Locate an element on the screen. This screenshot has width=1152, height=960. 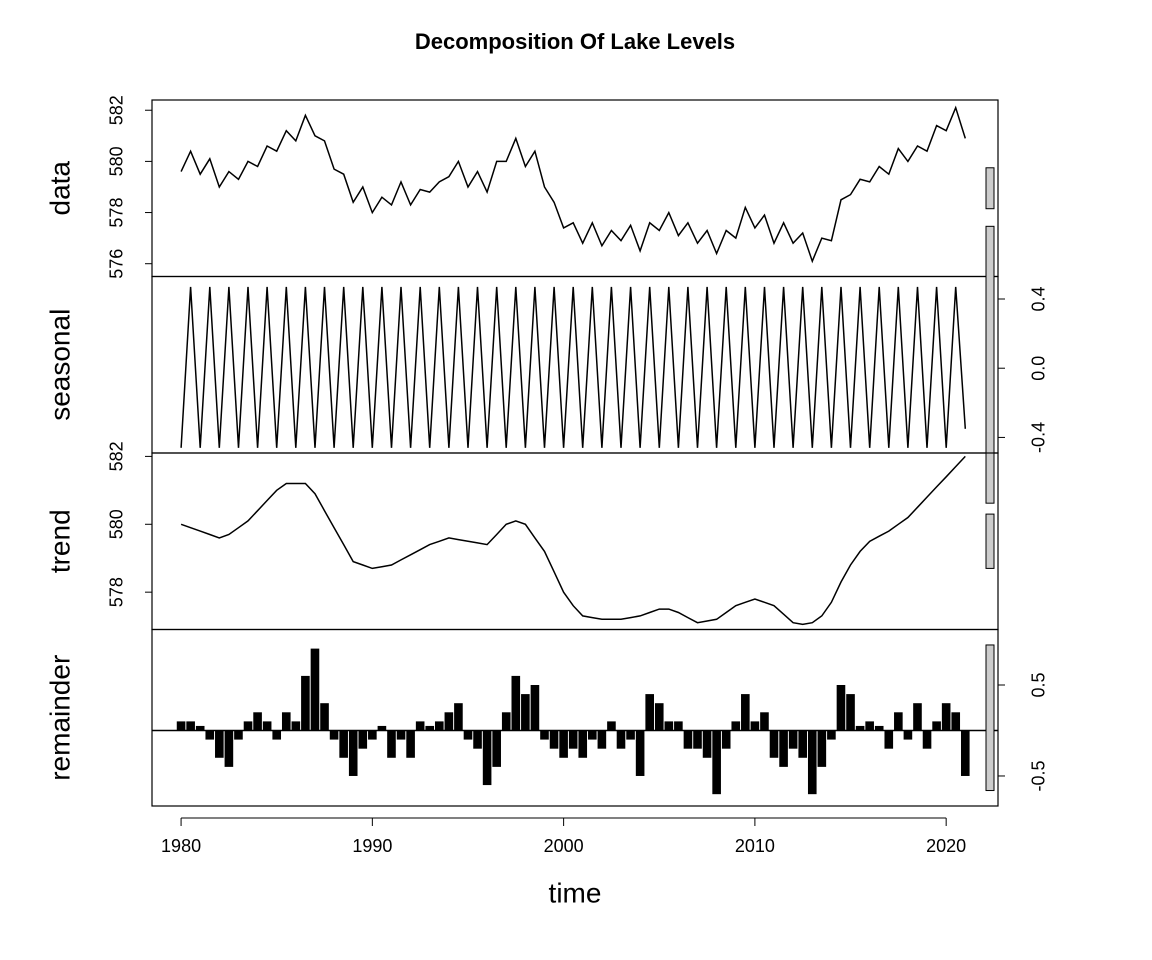
x-tick-label: 1980 is located at coordinates (181, 846).